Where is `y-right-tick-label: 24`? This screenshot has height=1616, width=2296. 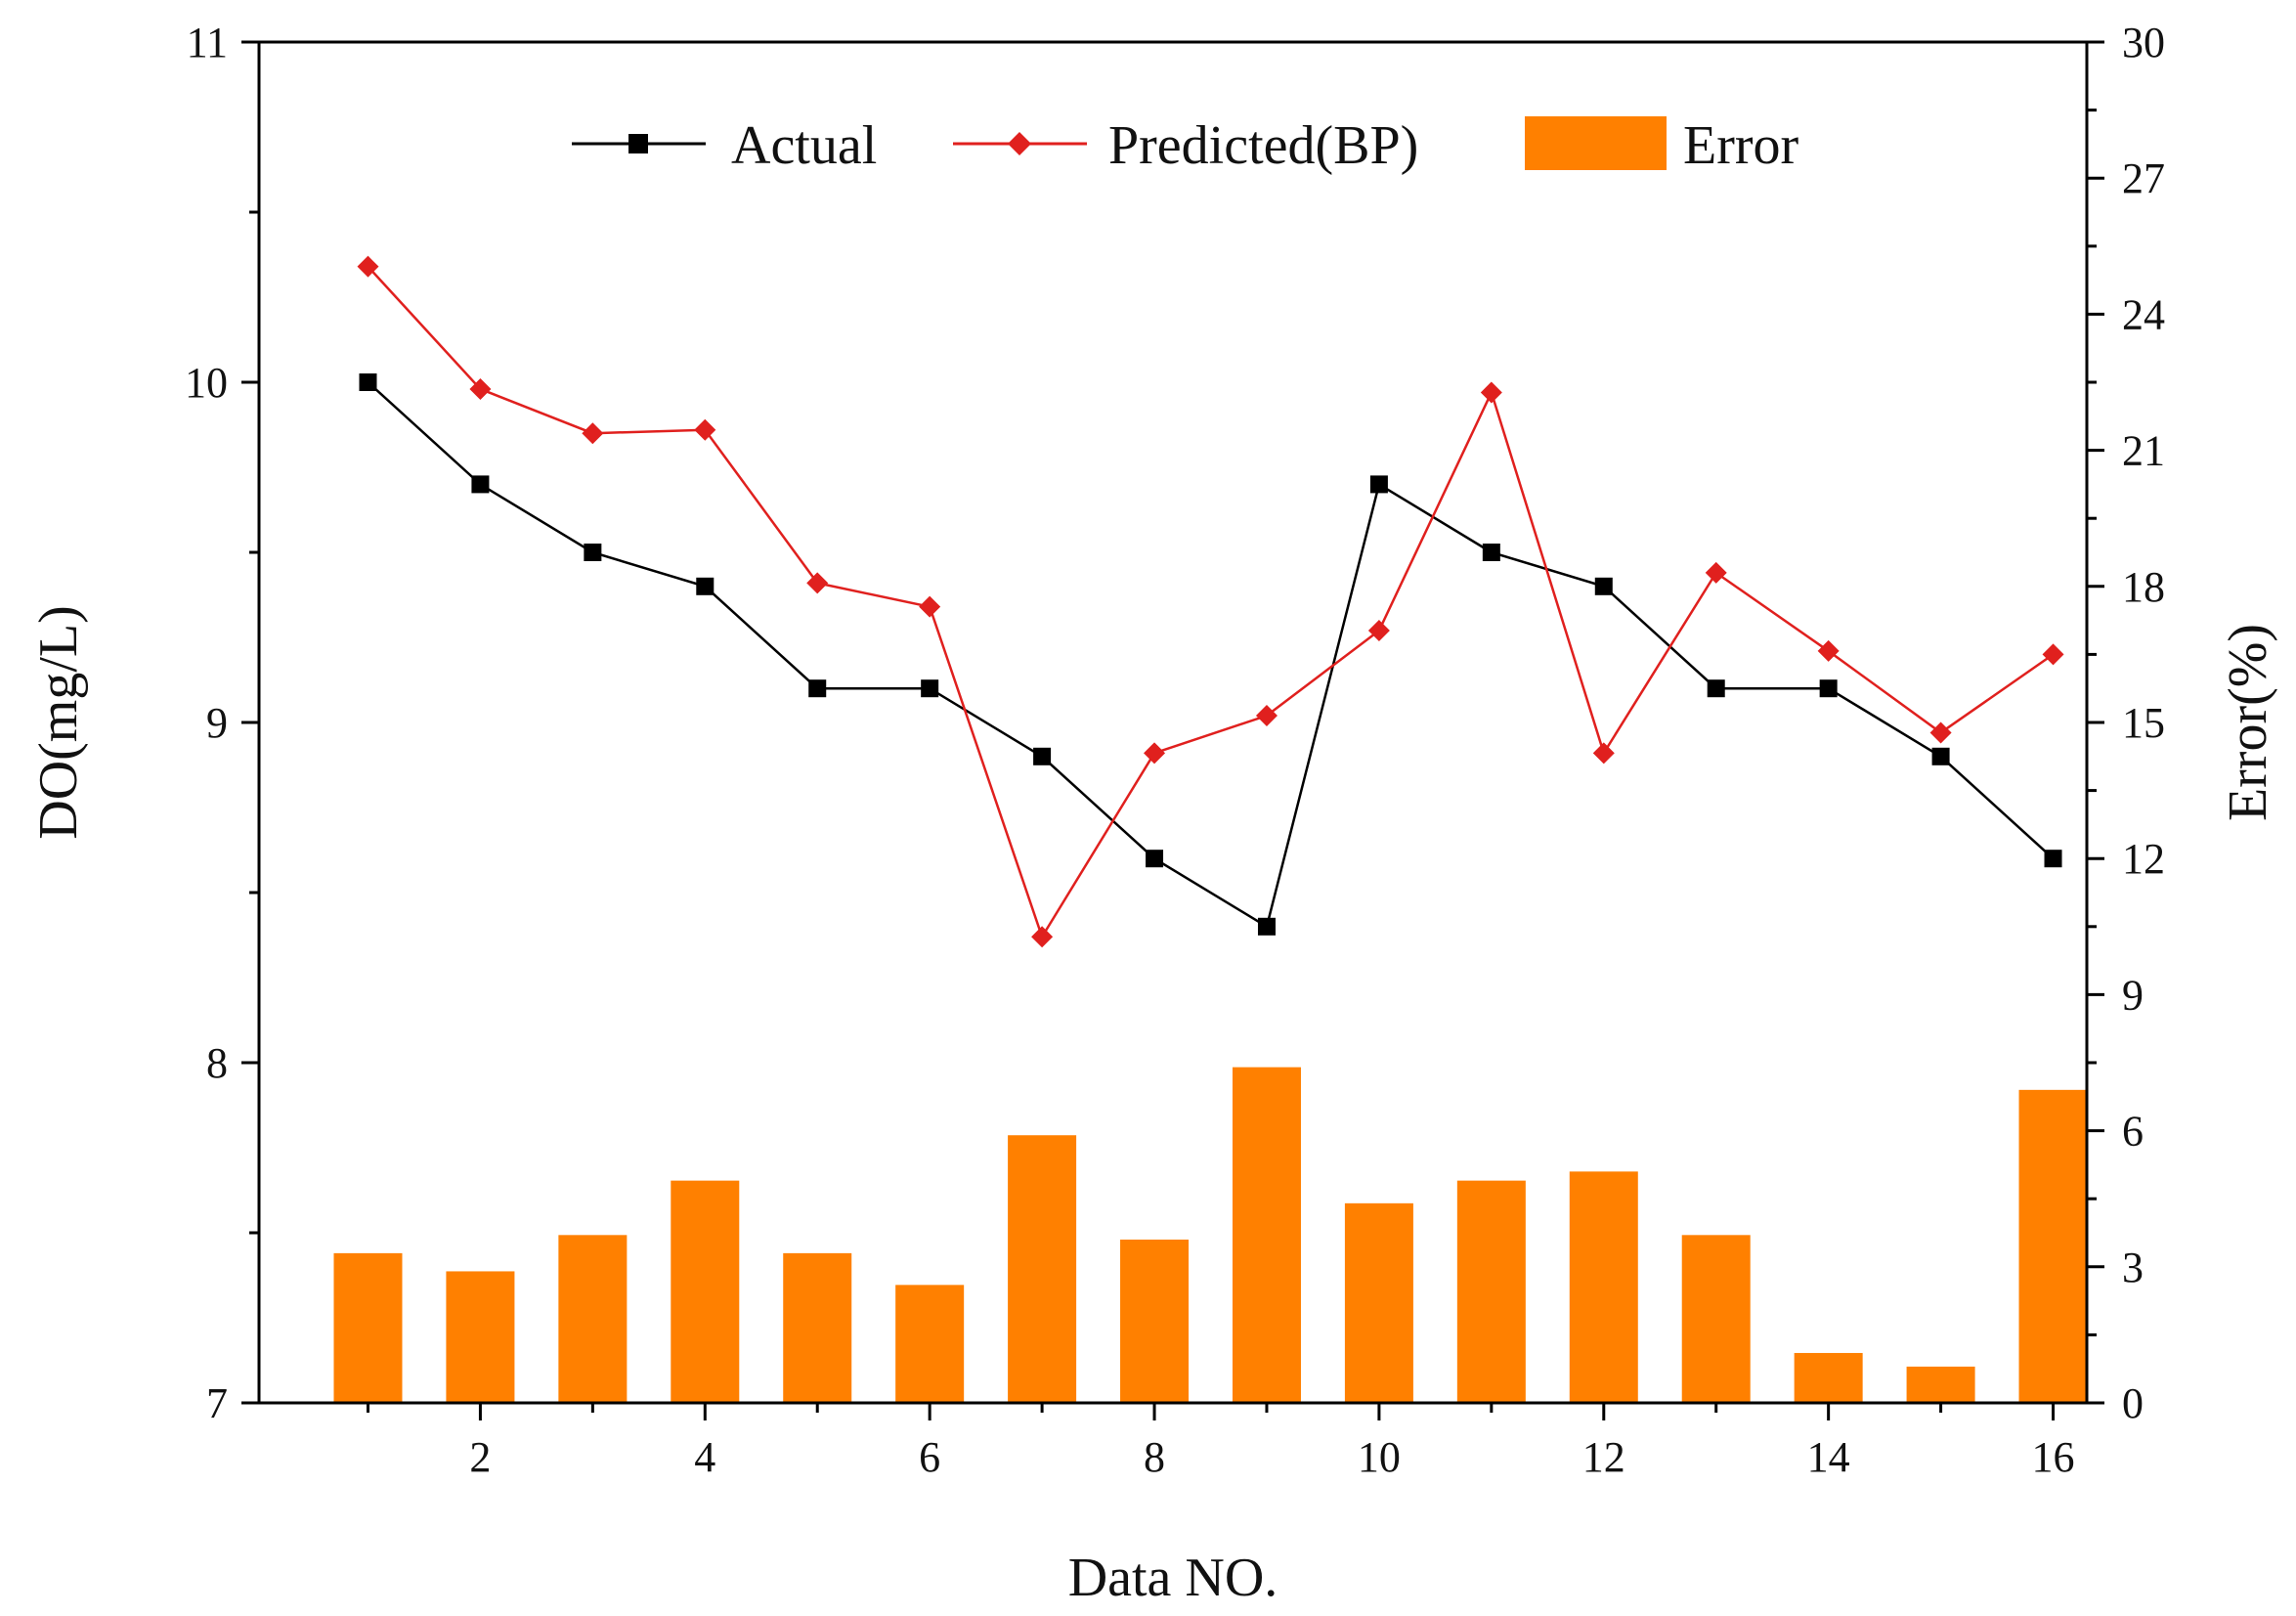 y-right-tick-label: 24 is located at coordinates (2143, 314).